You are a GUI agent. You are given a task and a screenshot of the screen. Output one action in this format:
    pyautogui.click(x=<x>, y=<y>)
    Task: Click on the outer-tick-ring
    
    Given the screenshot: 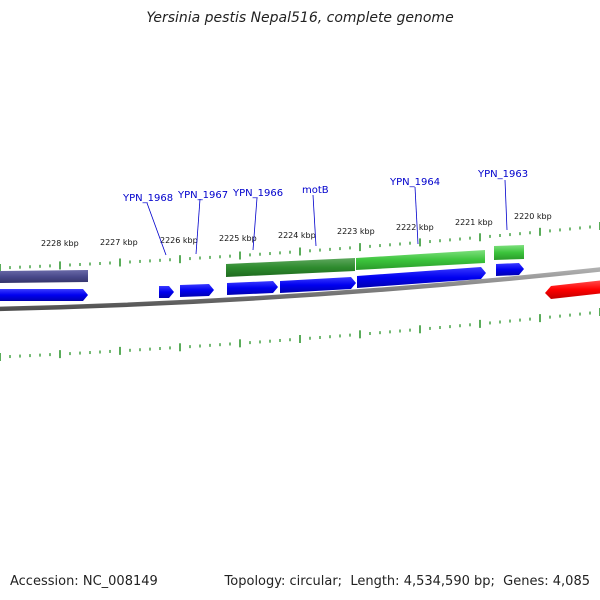 What is the action you would take?
    pyautogui.click(x=300, y=247)
    